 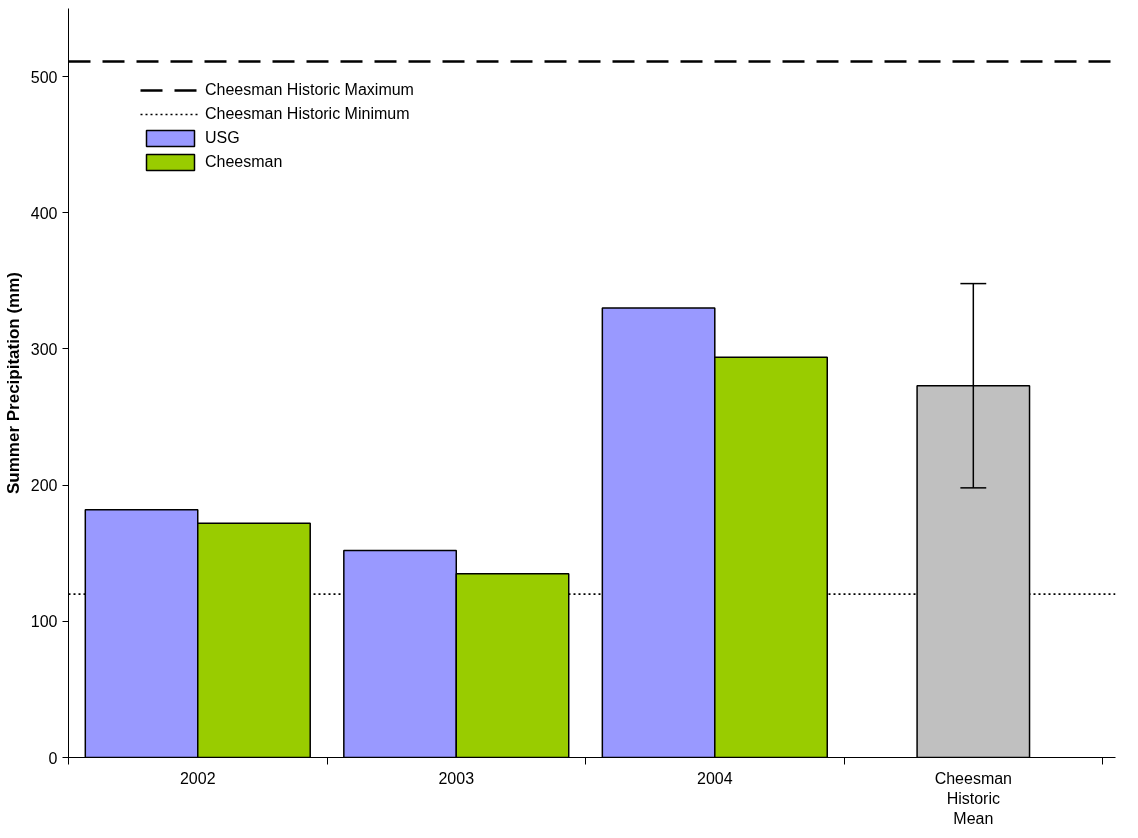 I want to click on y-tick-label: 100, so click(x=44, y=622).